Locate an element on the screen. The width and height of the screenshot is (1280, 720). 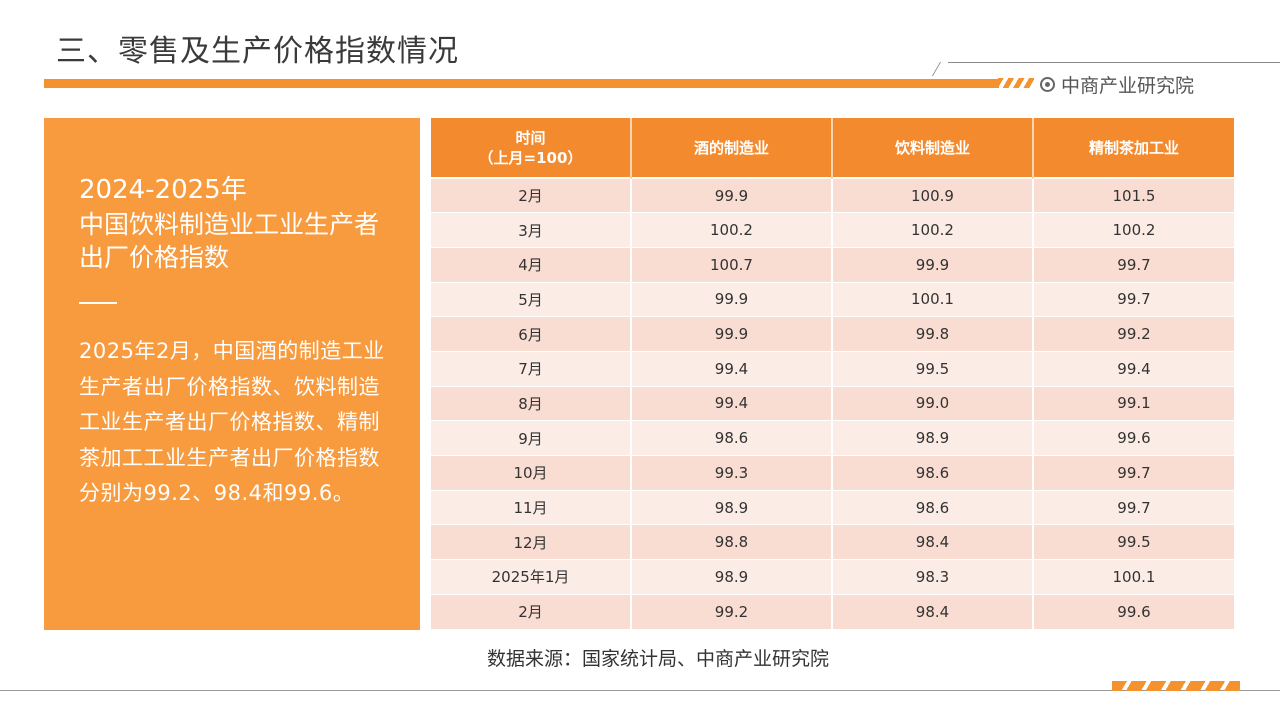
brand-name: 中商产业研究院 is located at coordinates (1128, 85).